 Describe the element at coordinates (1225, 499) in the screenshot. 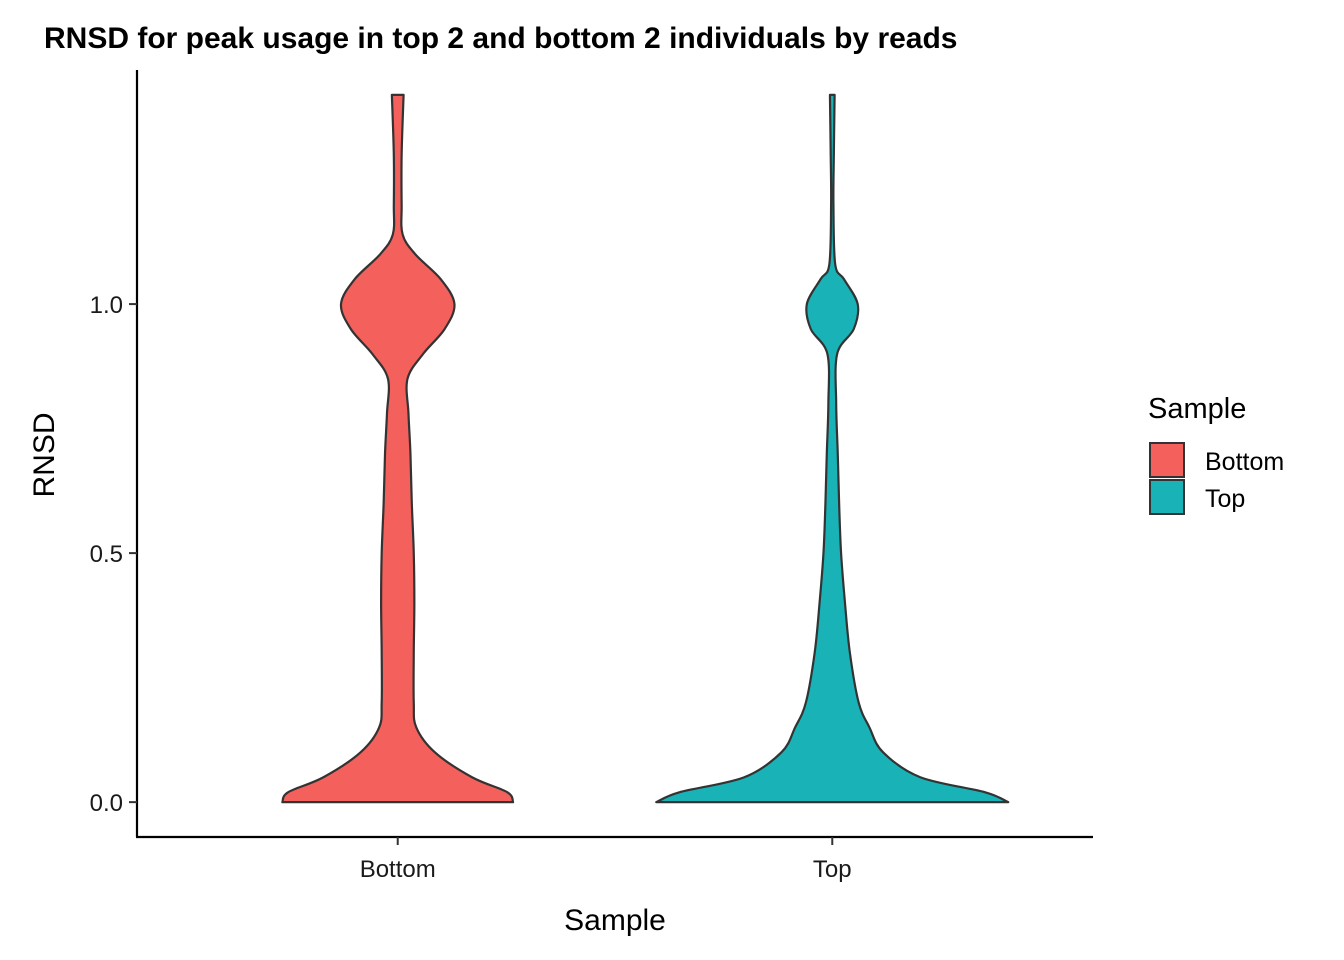

I see `legend-label-top: Top` at that location.